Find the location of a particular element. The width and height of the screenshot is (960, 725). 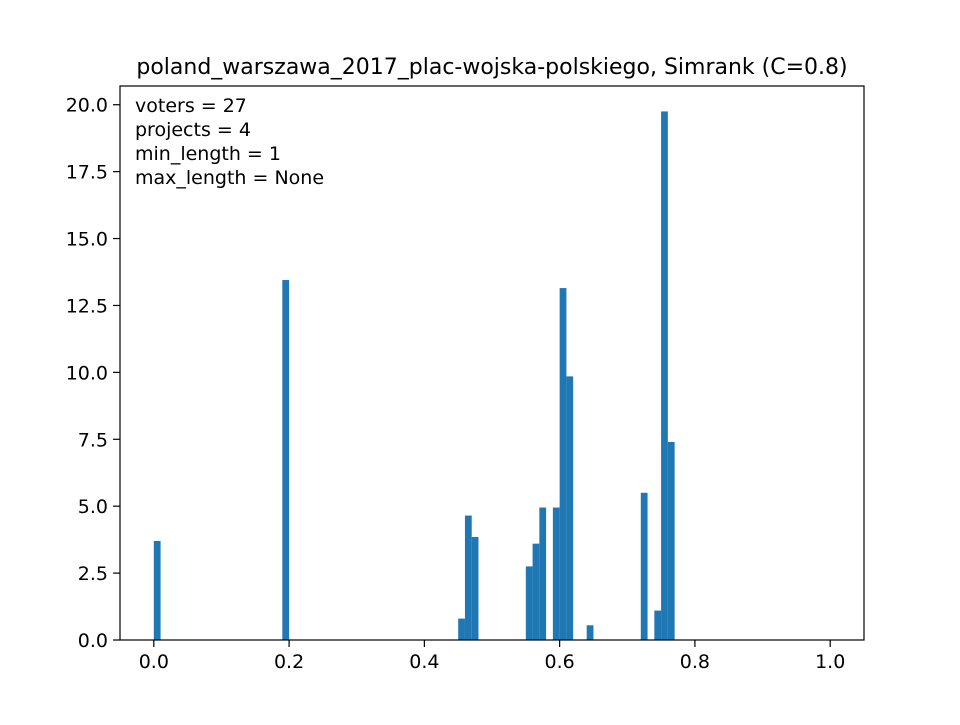

y-tick-label: 7.5 is located at coordinates (93, 440).